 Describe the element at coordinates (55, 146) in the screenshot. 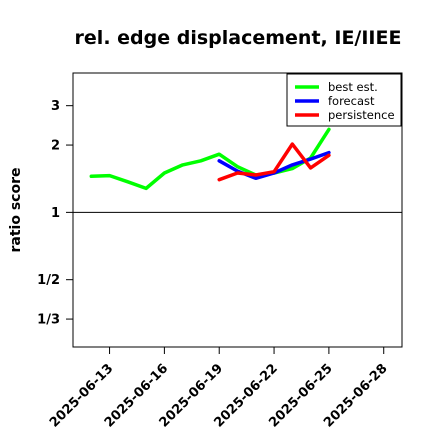

I see `y-tick-label: 2` at that location.